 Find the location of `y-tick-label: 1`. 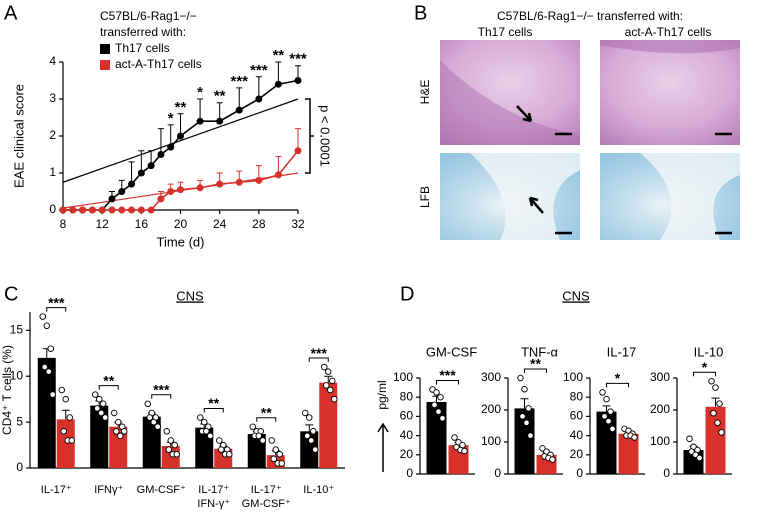

y-tick-label: 1 is located at coordinates (52, 172).